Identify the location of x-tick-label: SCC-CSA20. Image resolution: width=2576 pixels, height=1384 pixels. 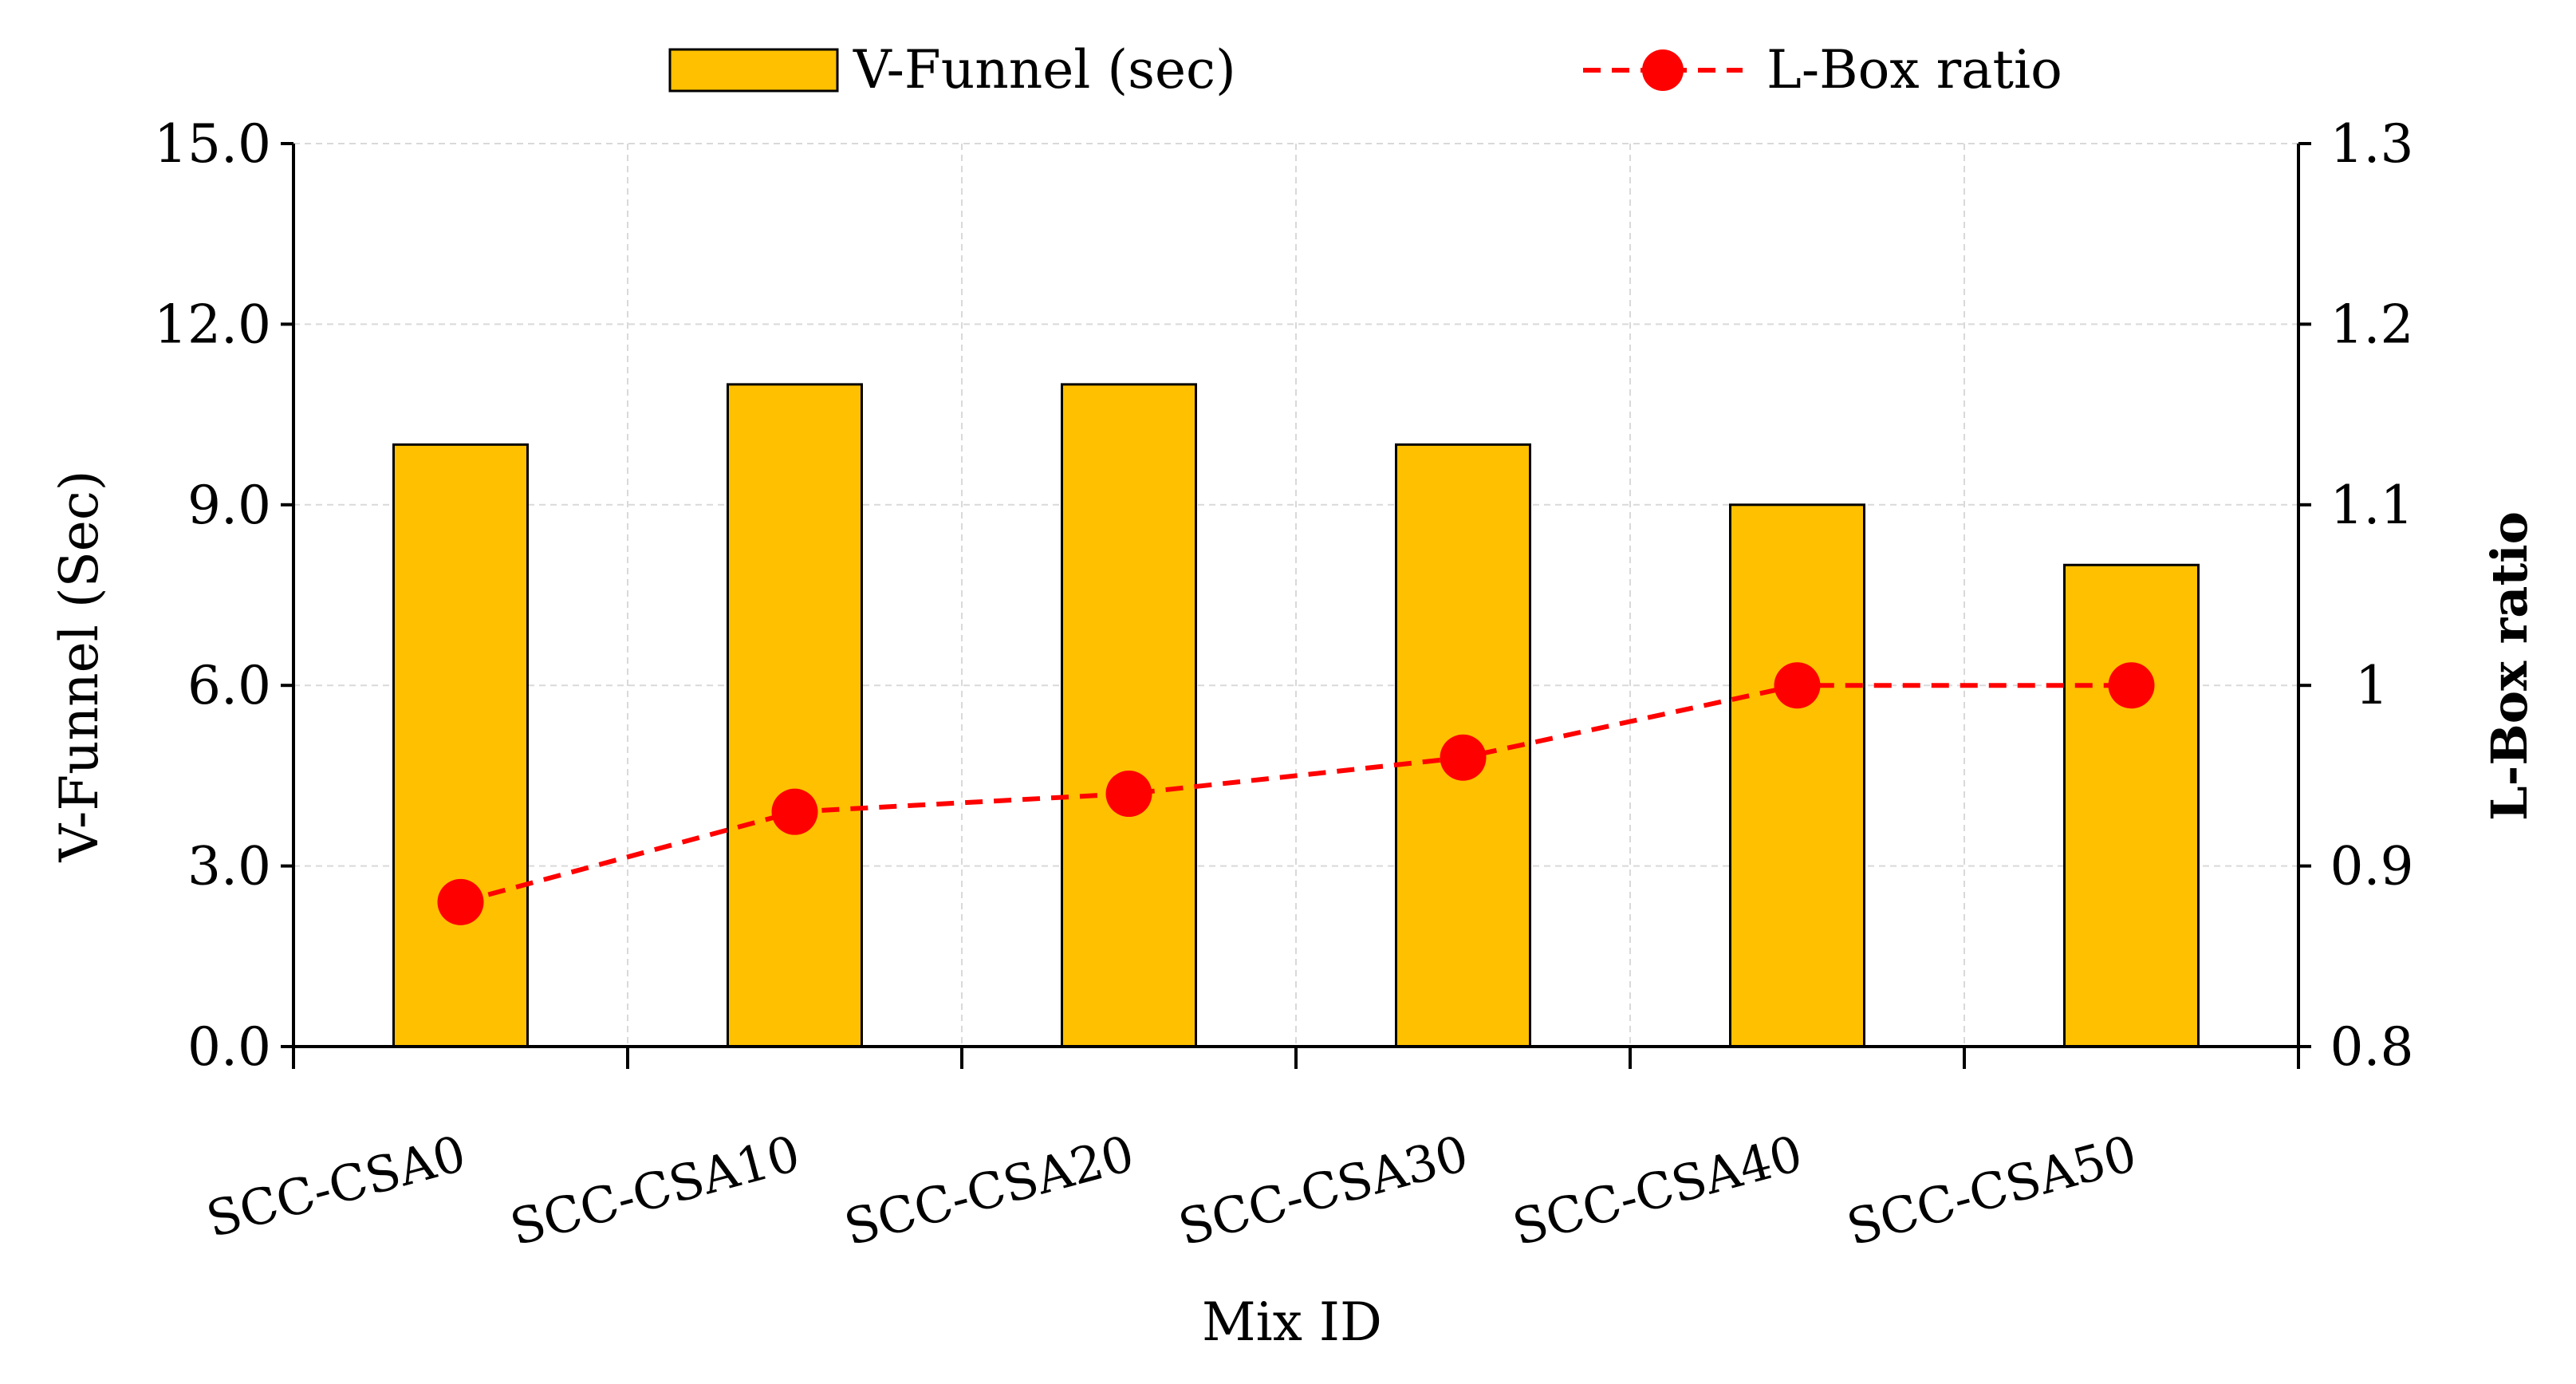
(989, 1190).